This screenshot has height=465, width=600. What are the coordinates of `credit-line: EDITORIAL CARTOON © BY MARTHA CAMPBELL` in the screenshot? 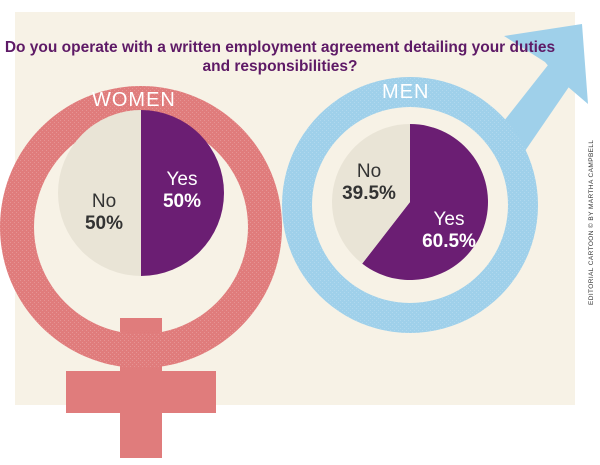 It's located at (591, 222).